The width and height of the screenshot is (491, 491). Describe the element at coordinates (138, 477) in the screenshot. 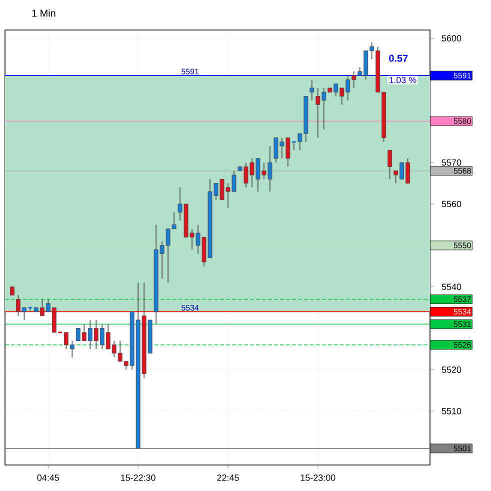

I see `x-tick-label: 15-22:30` at that location.